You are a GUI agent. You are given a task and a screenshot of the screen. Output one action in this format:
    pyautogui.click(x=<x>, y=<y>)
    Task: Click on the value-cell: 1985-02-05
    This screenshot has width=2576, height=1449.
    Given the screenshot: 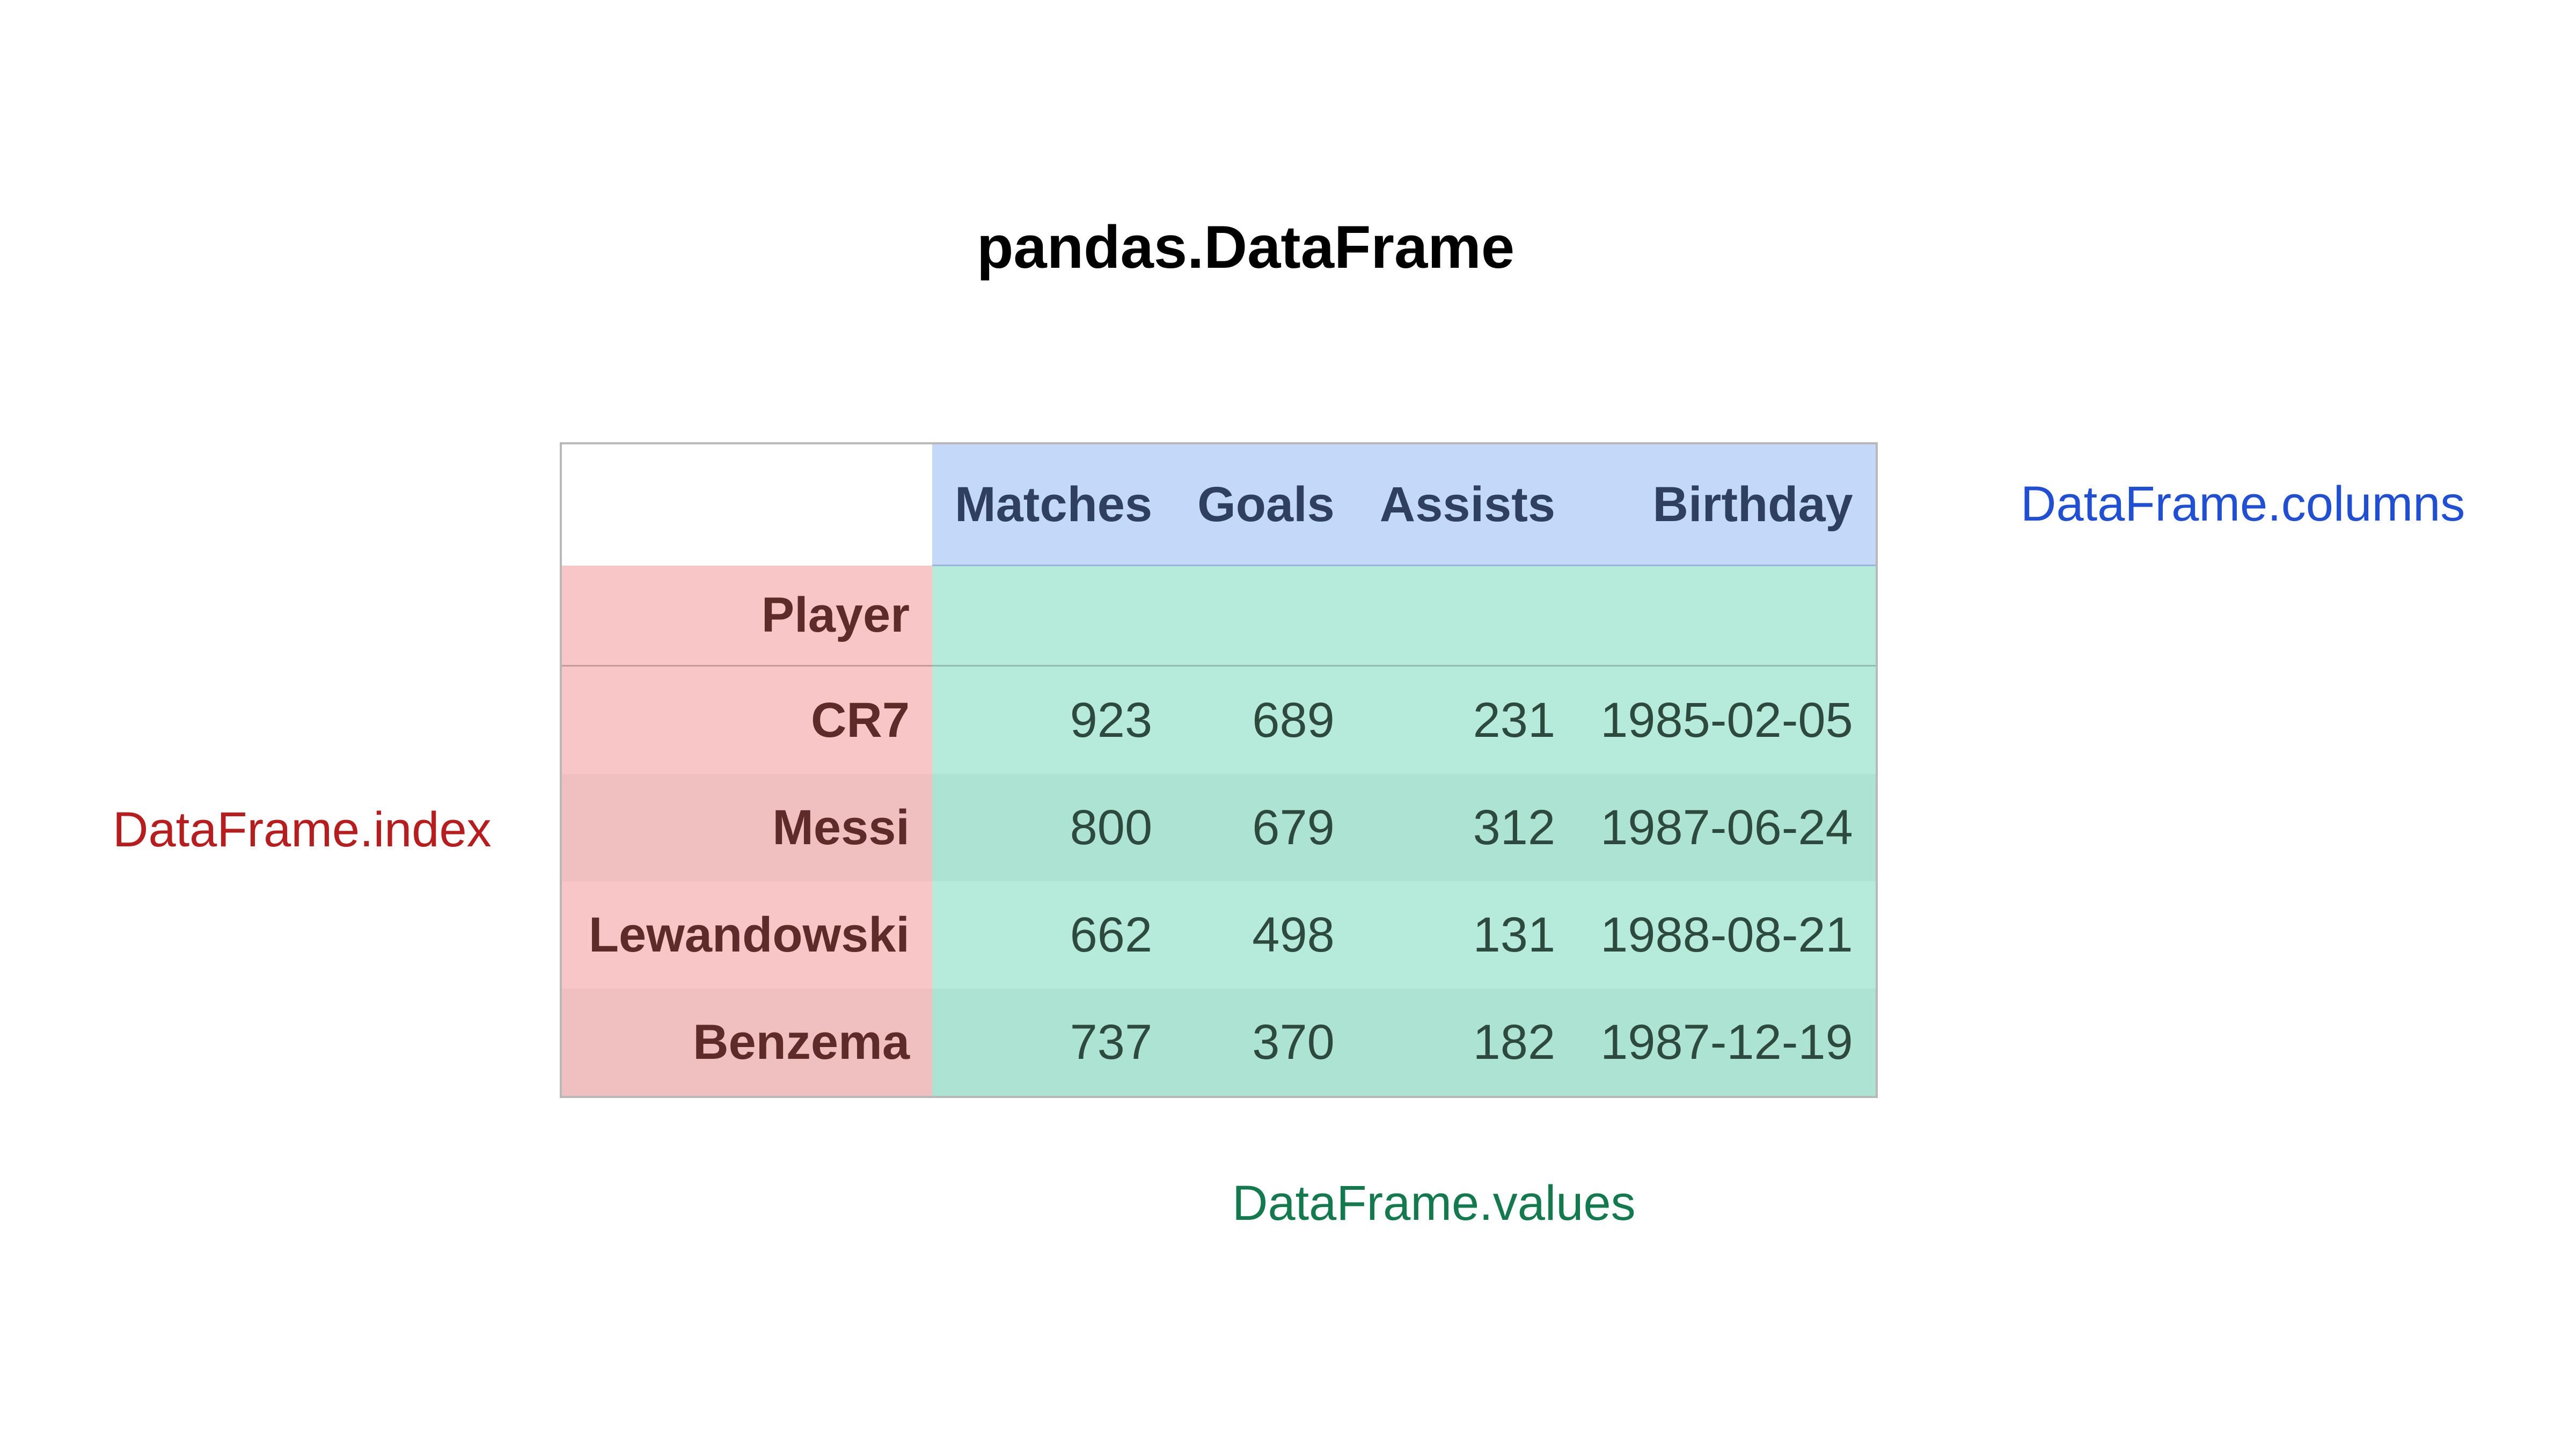 What is the action you would take?
    pyautogui.click(x=1727, y=719)
    